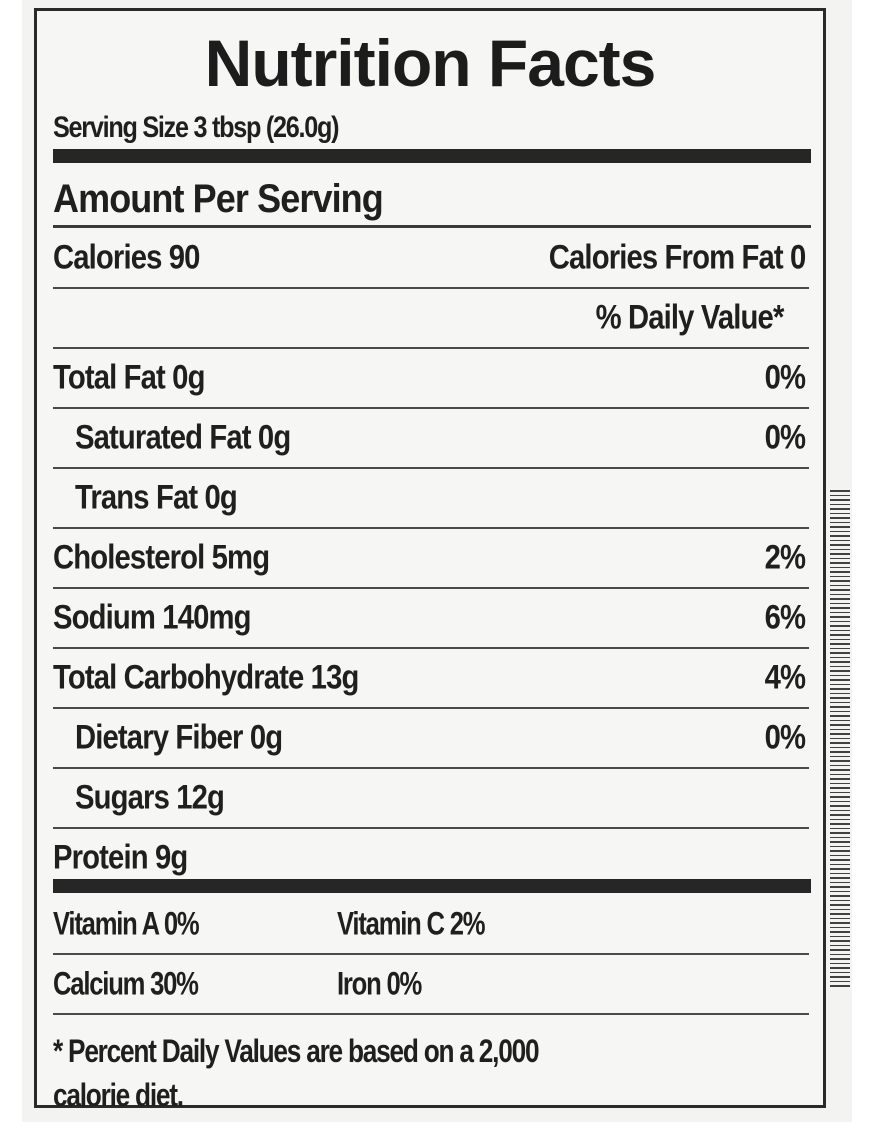  I want to click on calories-row: Calories 90 Calories From Fat 0, so click(431, 259).